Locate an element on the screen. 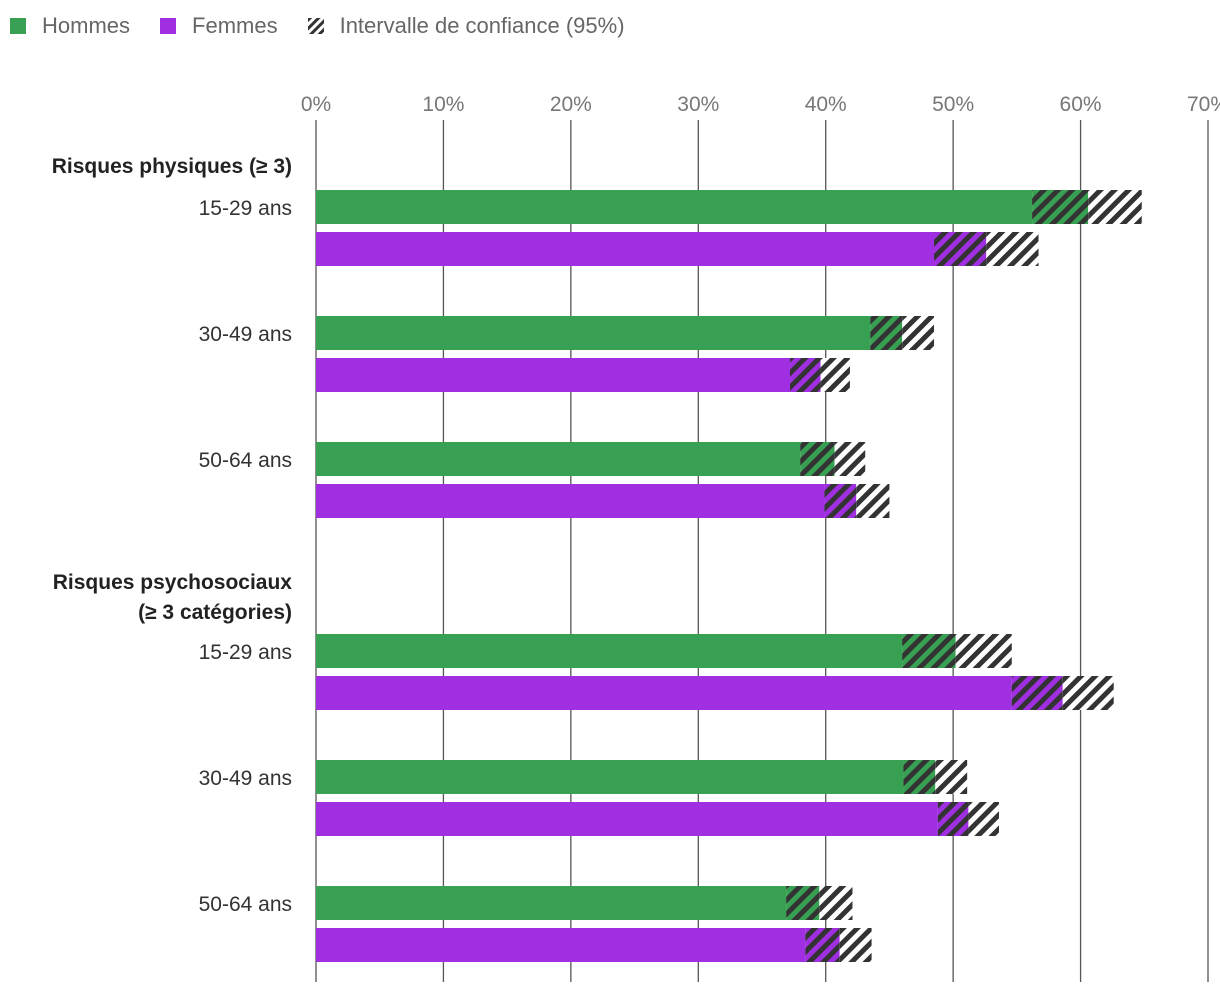 The image size is (1220, 992). legend-item-women: Femmes is located at coordinates (219, 26).